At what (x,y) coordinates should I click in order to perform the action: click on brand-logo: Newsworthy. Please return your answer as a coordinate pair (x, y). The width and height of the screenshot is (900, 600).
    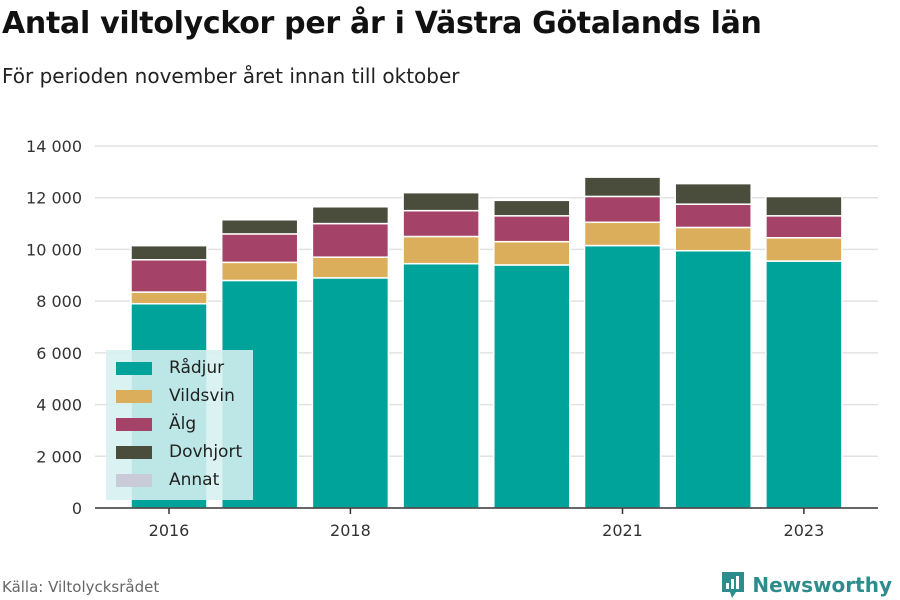
    Looking at the image, I should click on (806, 585).